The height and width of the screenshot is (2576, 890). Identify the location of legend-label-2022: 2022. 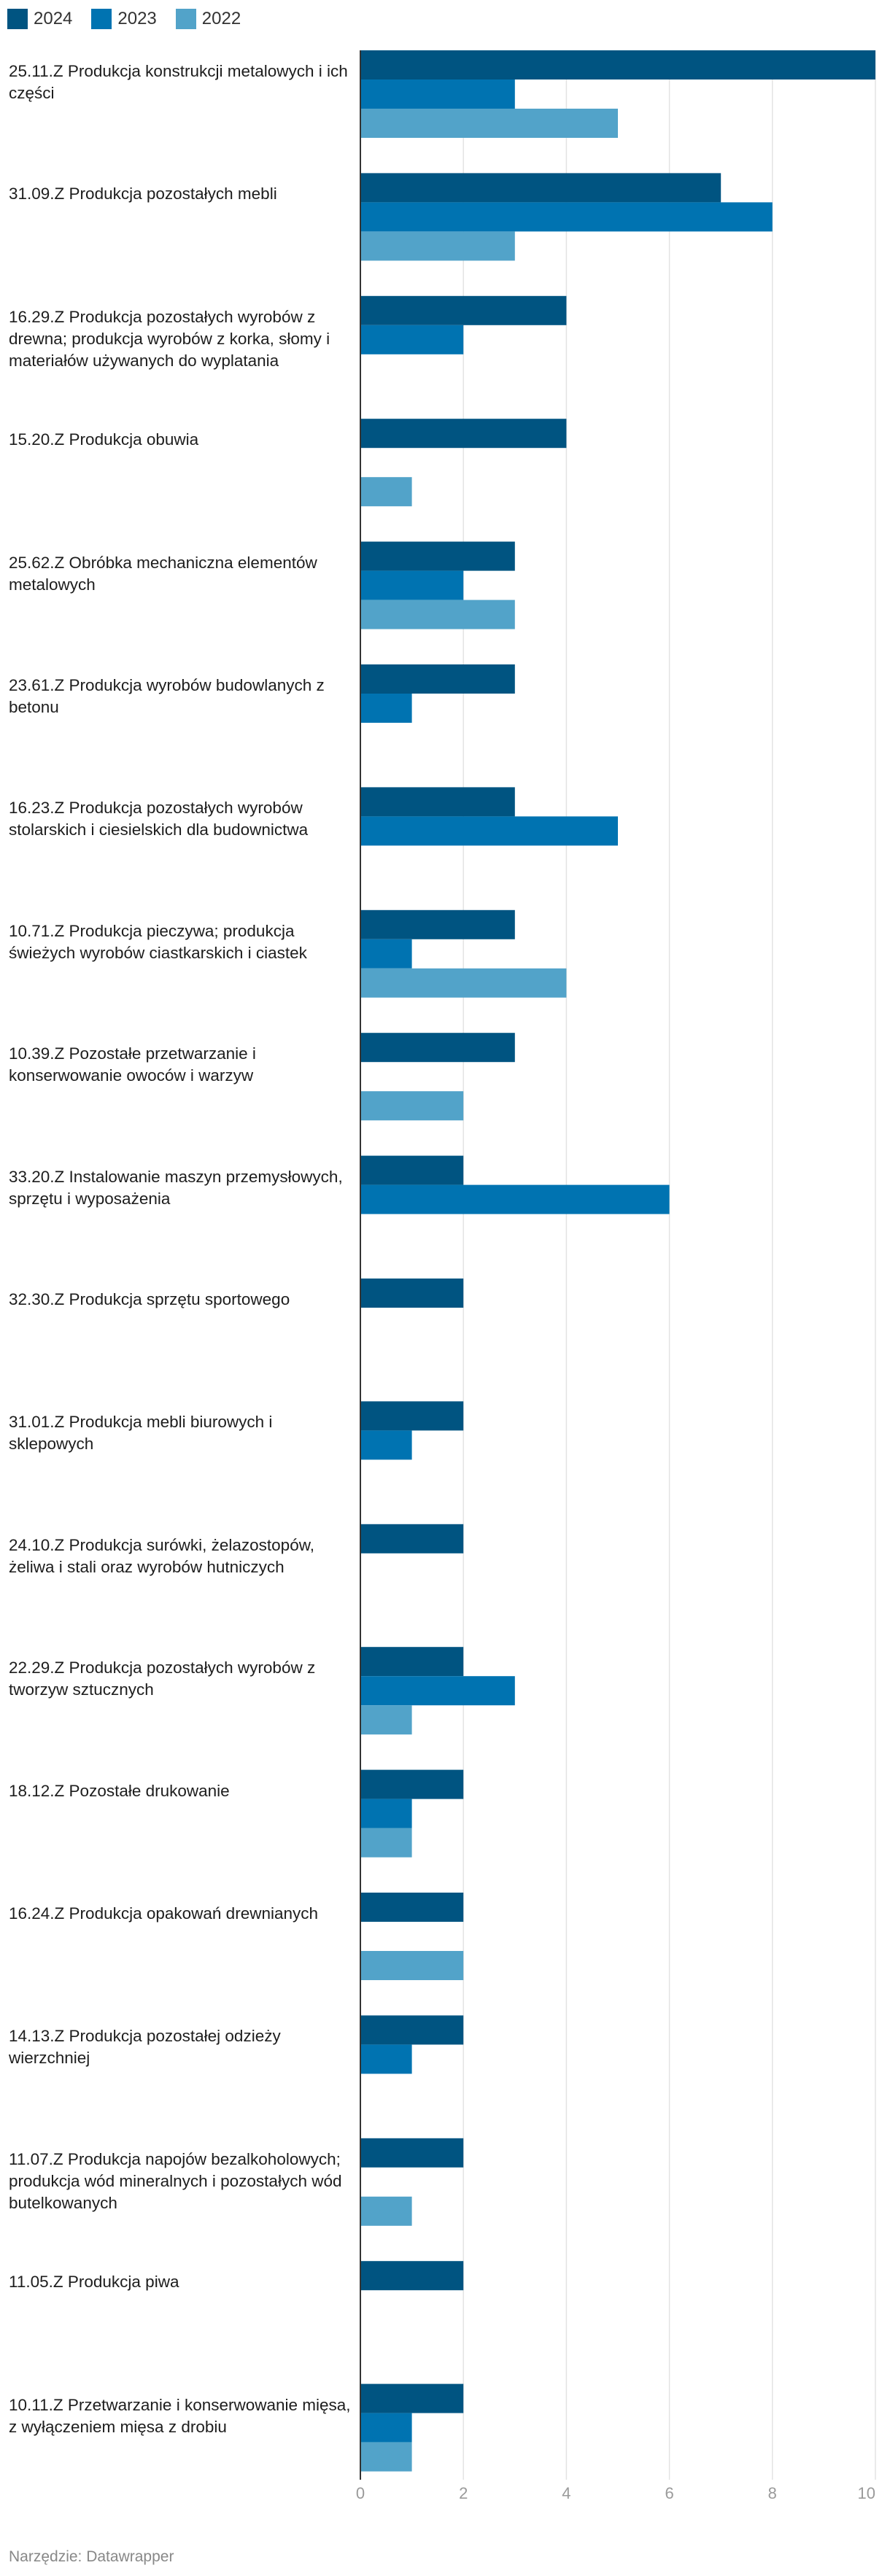
(221, 19).